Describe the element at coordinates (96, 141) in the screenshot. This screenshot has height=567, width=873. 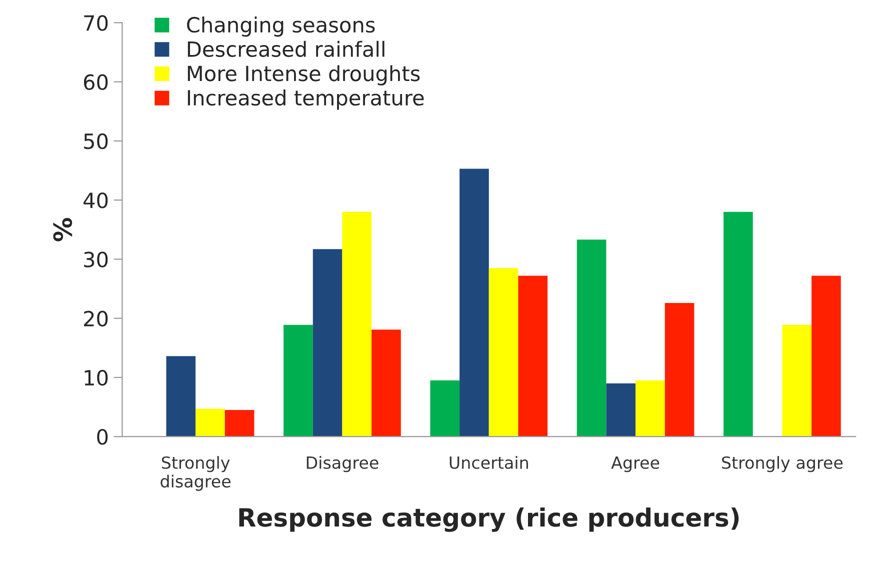
I see `y-tick-label: 50` at that location.